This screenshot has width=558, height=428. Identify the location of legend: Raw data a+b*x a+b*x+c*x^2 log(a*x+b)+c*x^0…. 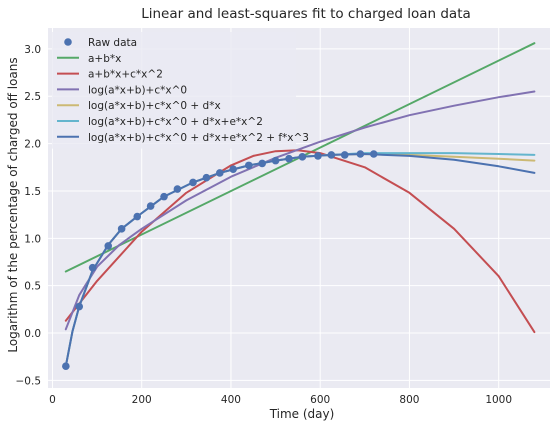
(180, 90).